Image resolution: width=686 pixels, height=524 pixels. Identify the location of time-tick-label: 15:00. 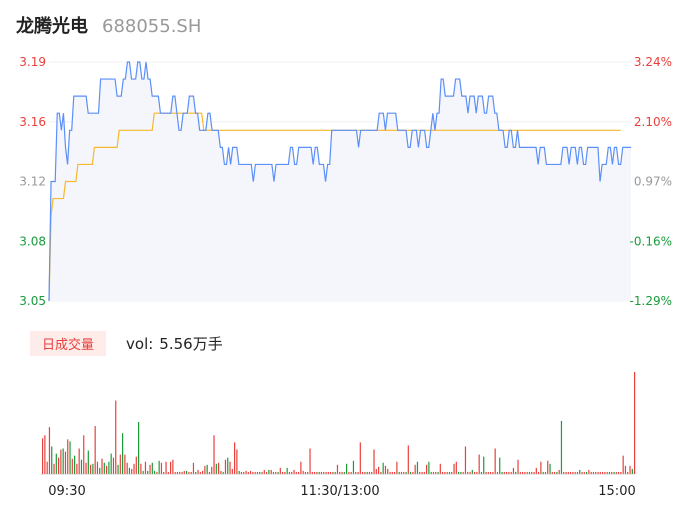
(616, 491).